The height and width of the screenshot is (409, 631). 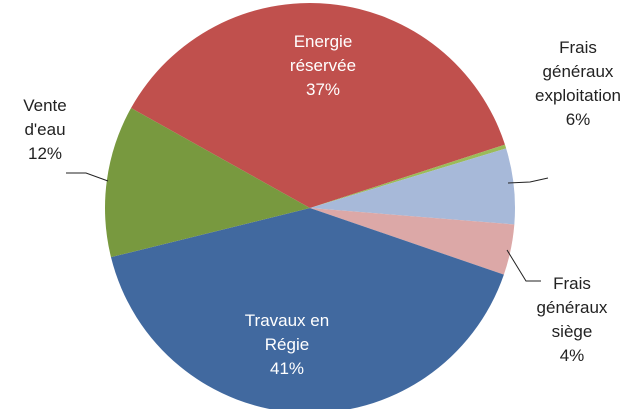 I want to click on category-label: Vente d'eau, so click(x=45, y=117).